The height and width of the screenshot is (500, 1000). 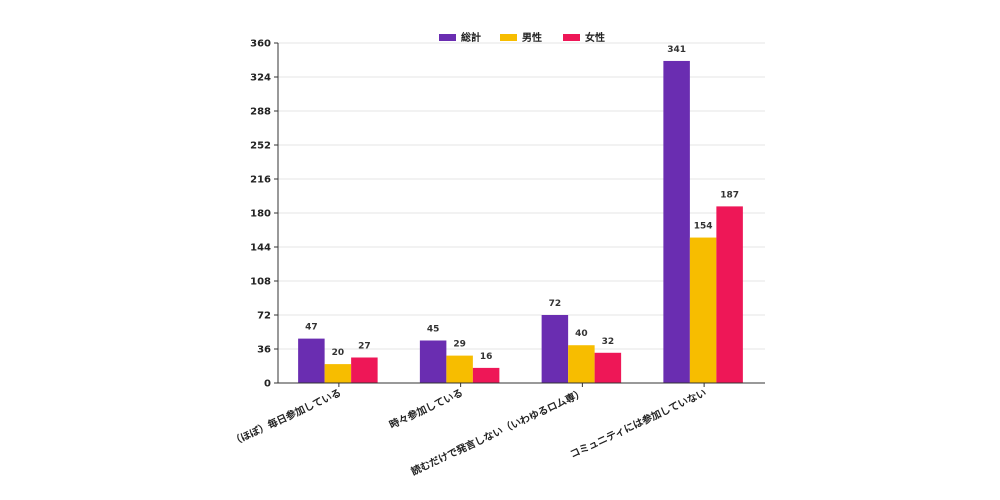 I want to click on data-label: 29, so click(x=459, y=345).